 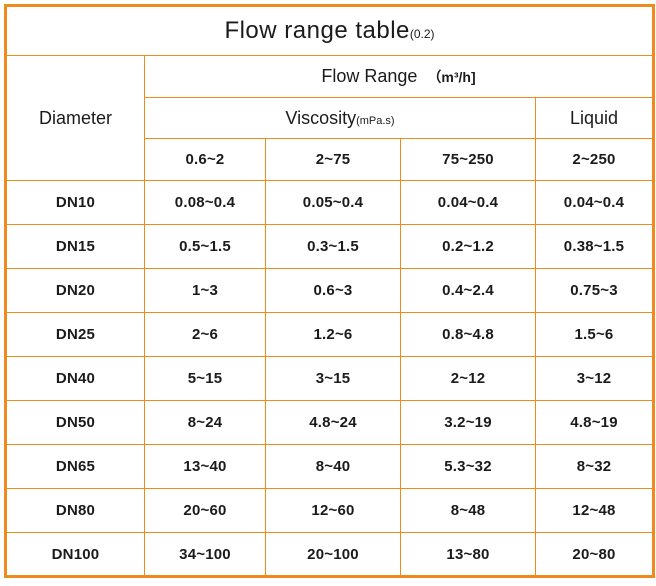 What do you see at coordinates (594, 422) in the screenshot?
I see `value-cell: 4.8~19` at bounding box center [594, 422].